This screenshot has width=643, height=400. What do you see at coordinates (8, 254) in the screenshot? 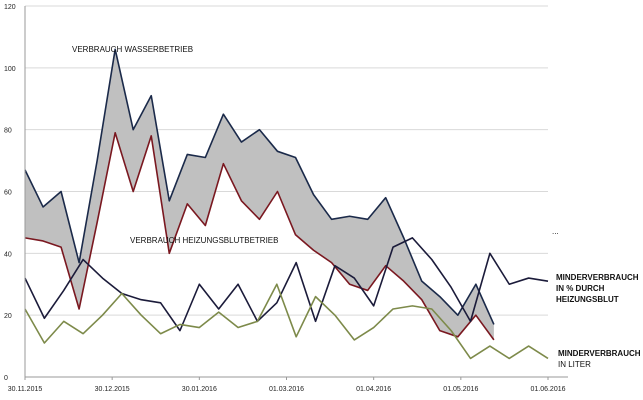
I see `y-tick-label: 40` at bounding box center [8, 254].